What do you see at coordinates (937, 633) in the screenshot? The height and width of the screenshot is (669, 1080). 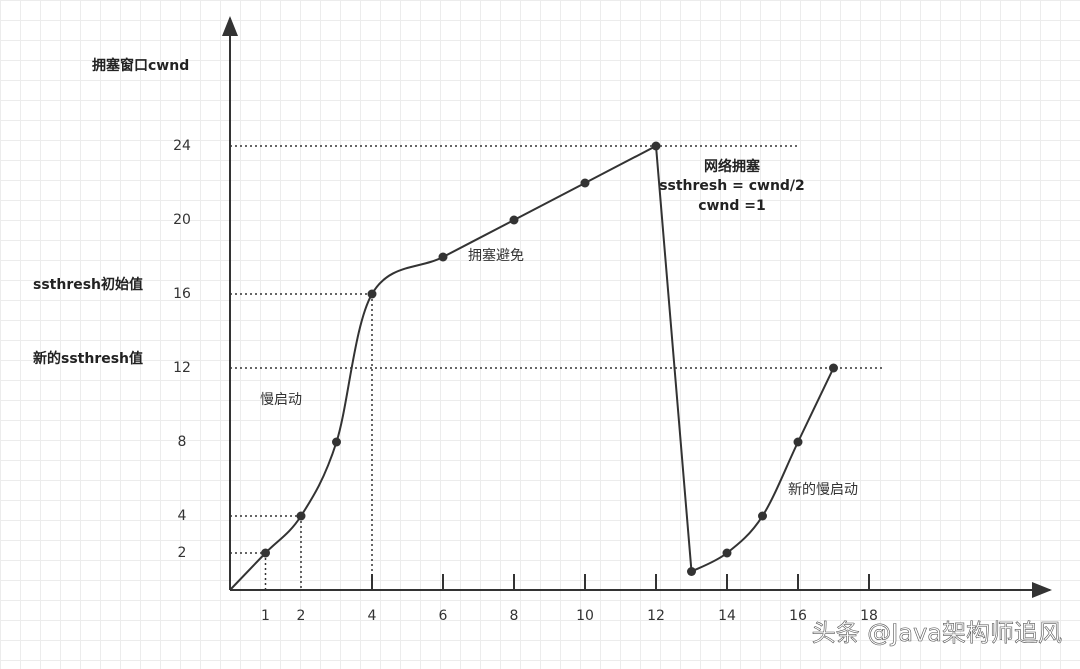 I see `watermark: 头条 @Java架构师追风` at bounding box center [937, 633].